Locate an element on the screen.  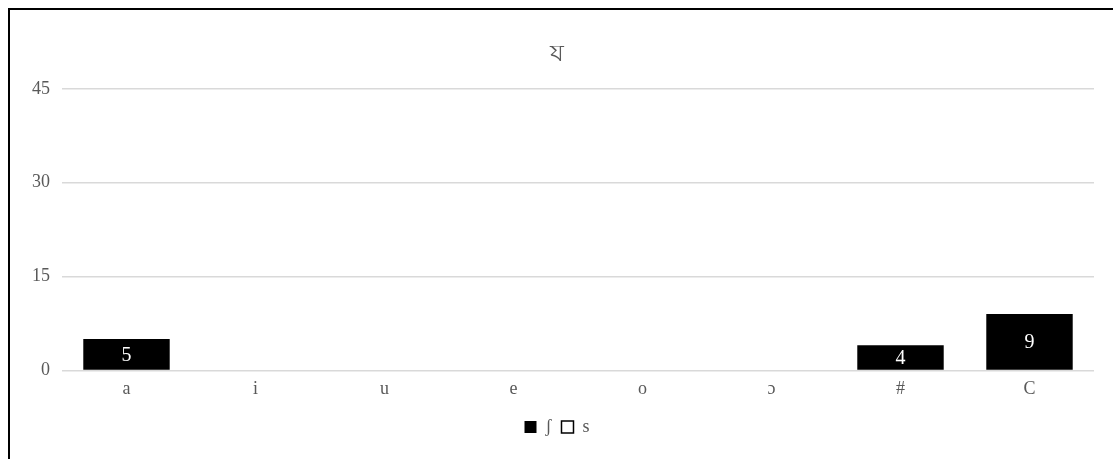
y-tick-label: 15 is located at coordinates (41, 275).